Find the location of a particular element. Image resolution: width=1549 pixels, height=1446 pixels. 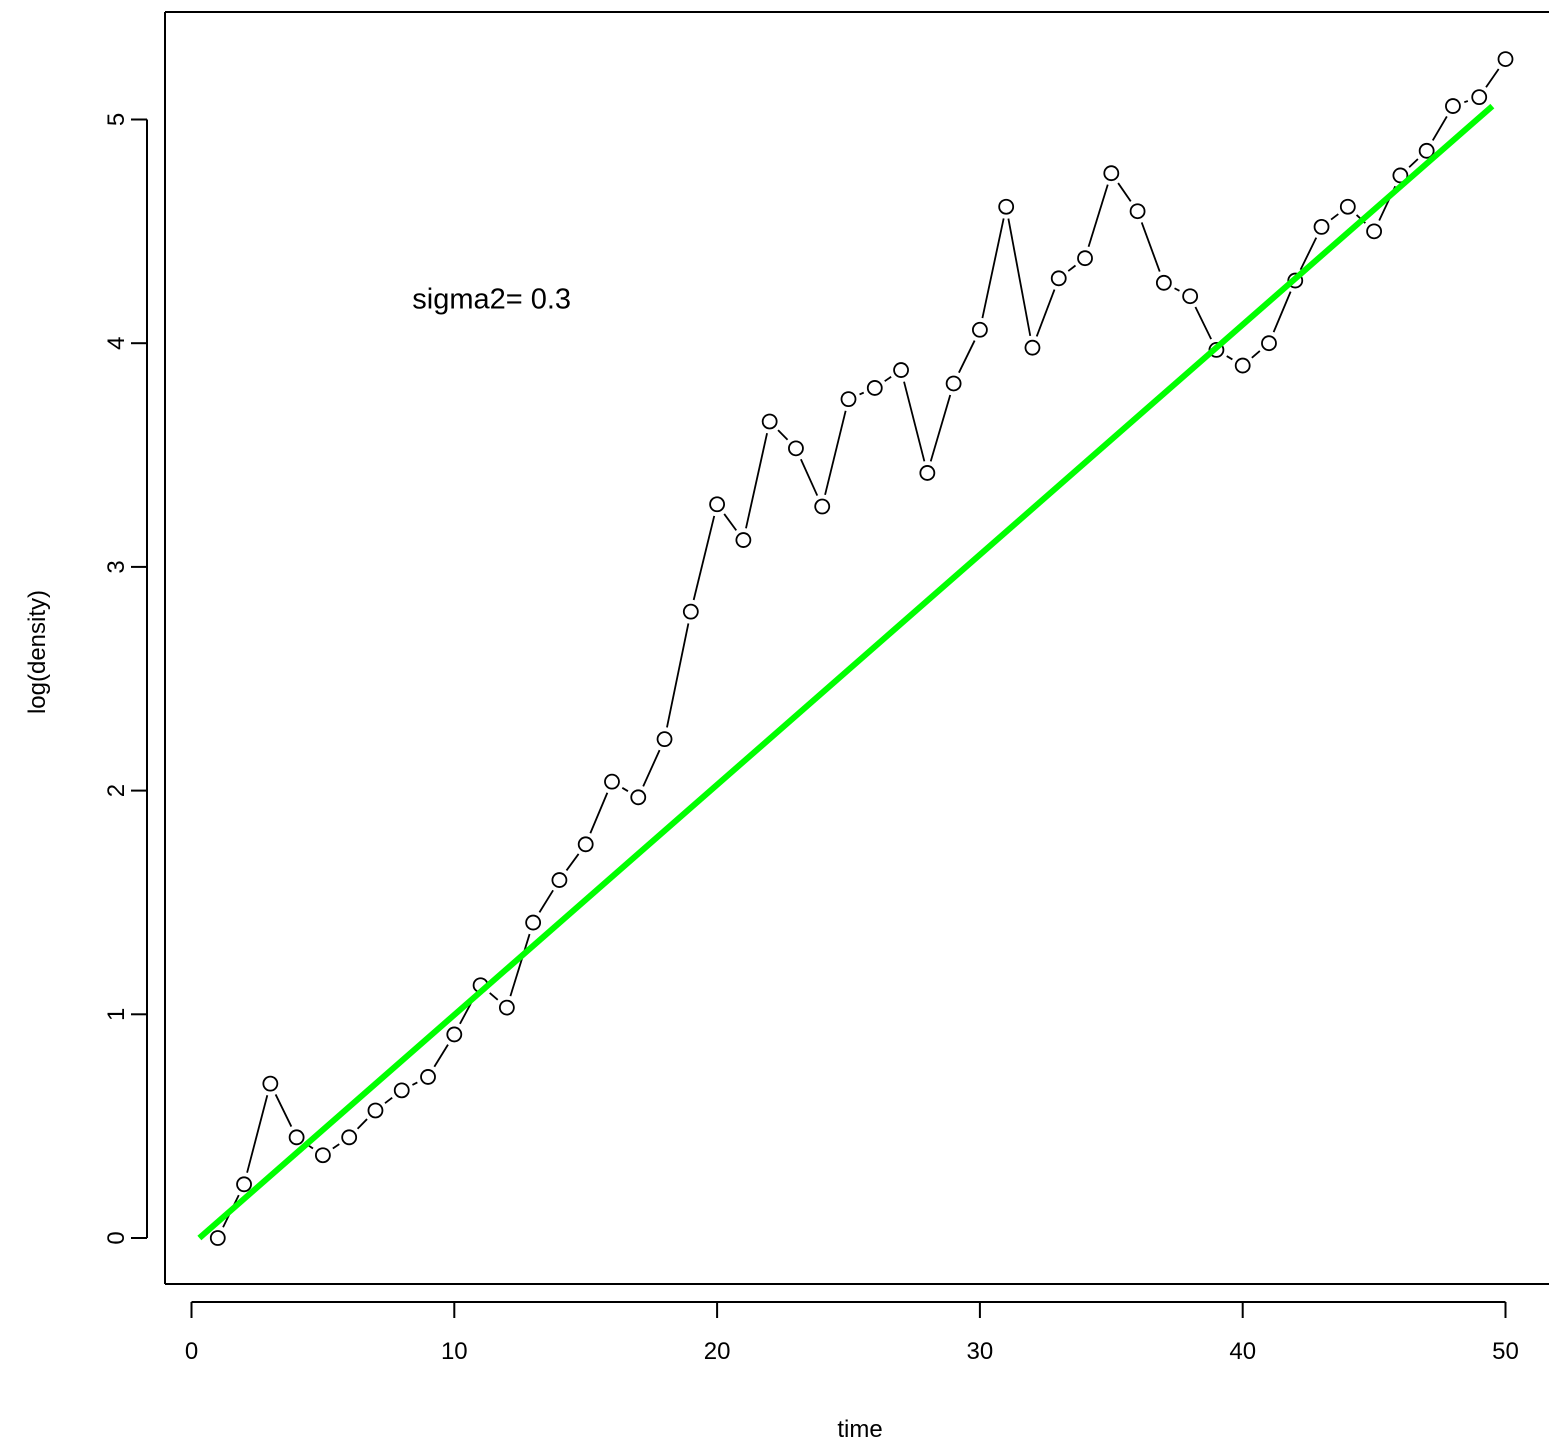

y-tick-label: 2 is located at coordinates (116, 790).